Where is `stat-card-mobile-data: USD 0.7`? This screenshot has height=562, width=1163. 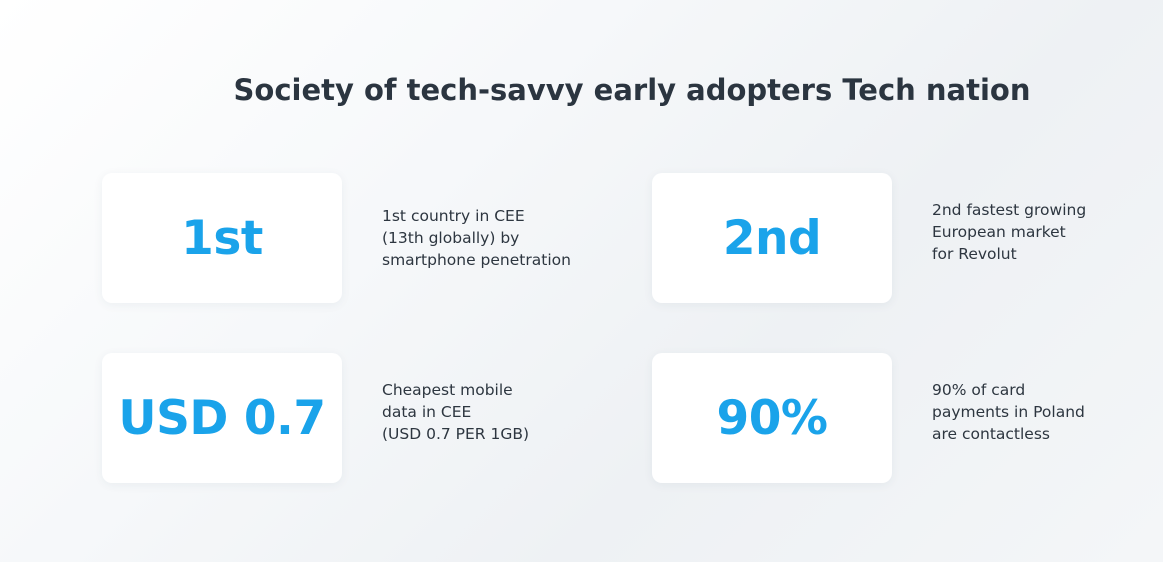
stat-card-mobile-data: USD 0.7 is located at coordinates (222, 418).